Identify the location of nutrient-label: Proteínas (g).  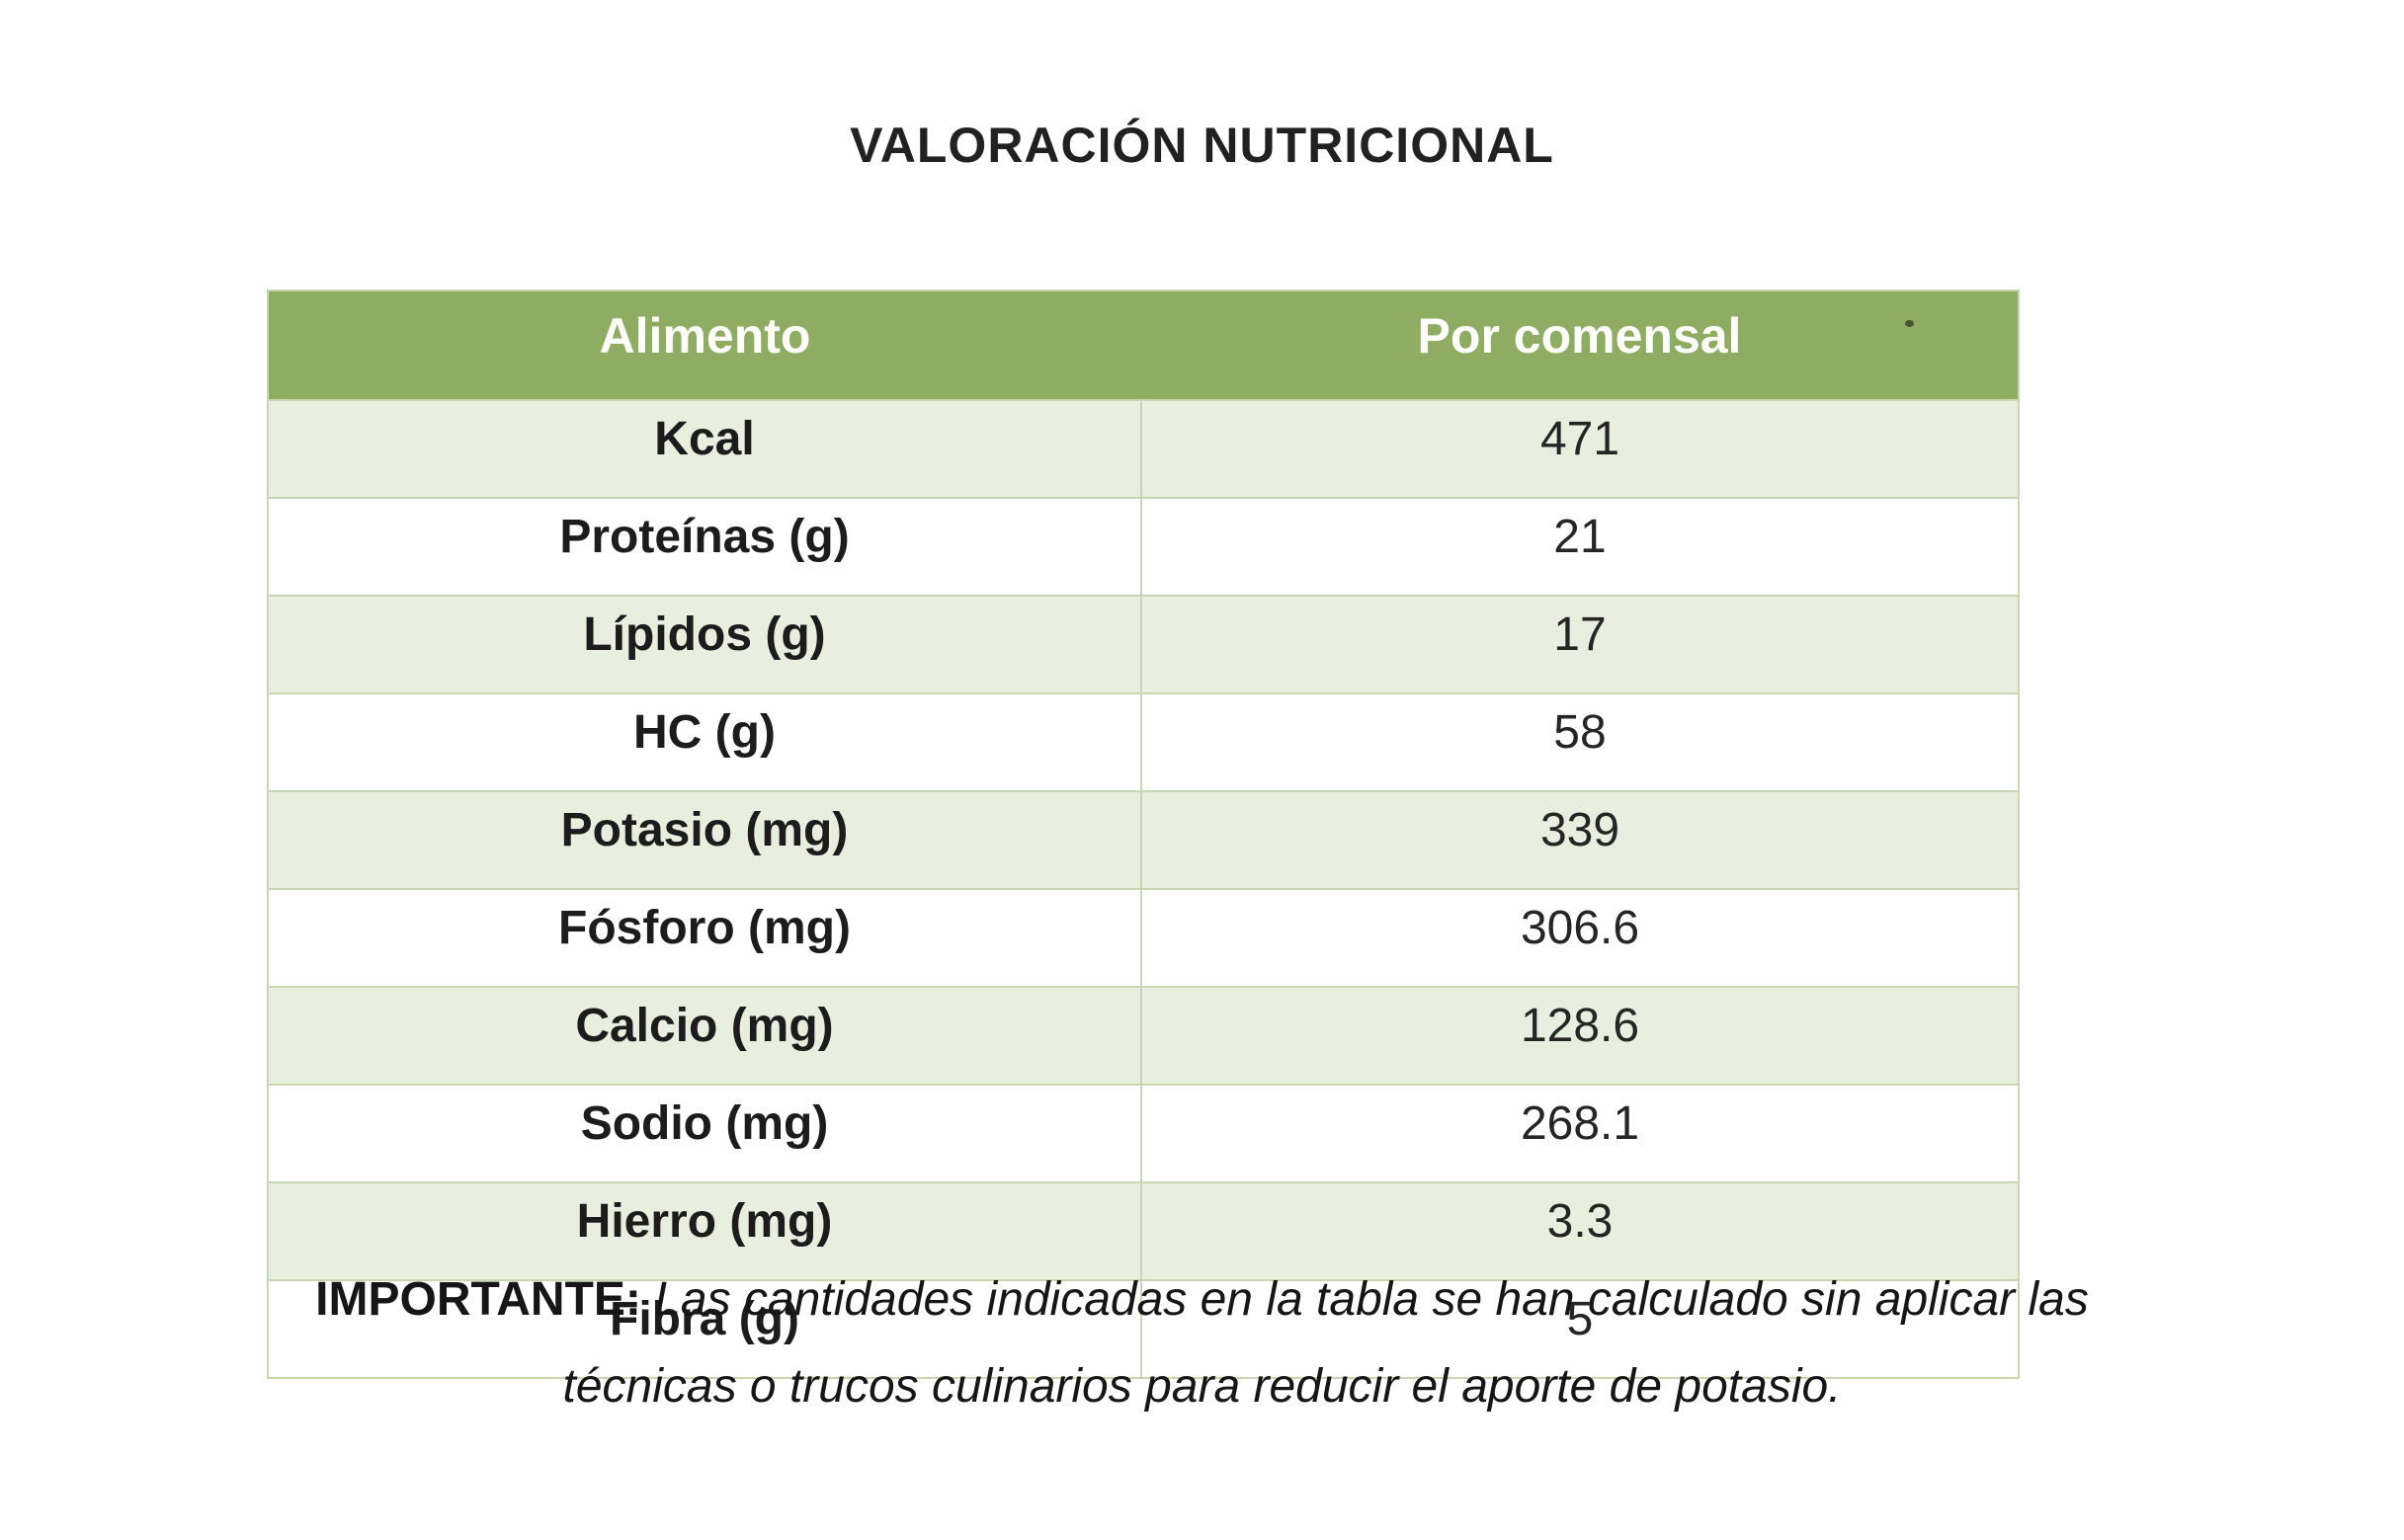
(704, 547).